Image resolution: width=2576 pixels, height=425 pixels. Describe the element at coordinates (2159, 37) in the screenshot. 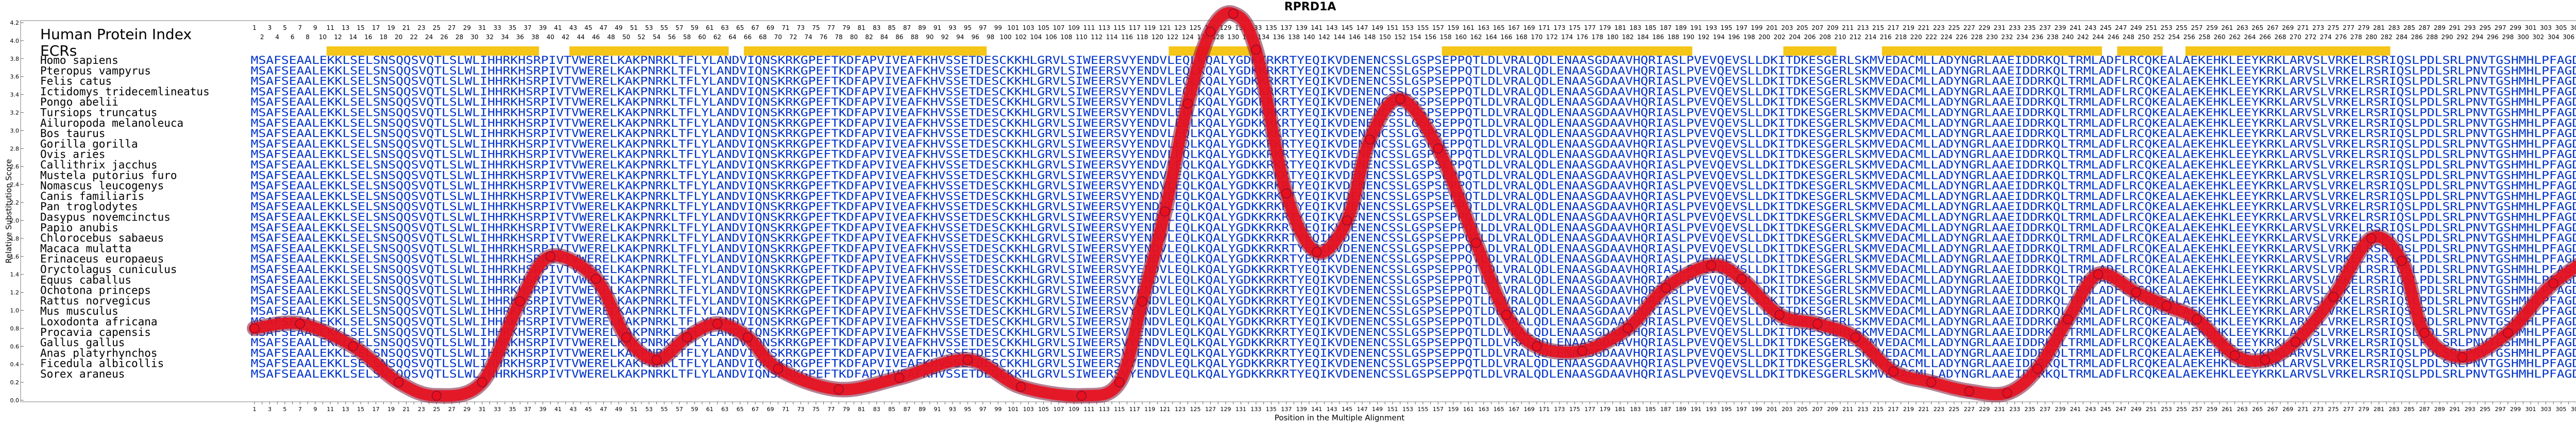

I see `index-number: 252` at that location.